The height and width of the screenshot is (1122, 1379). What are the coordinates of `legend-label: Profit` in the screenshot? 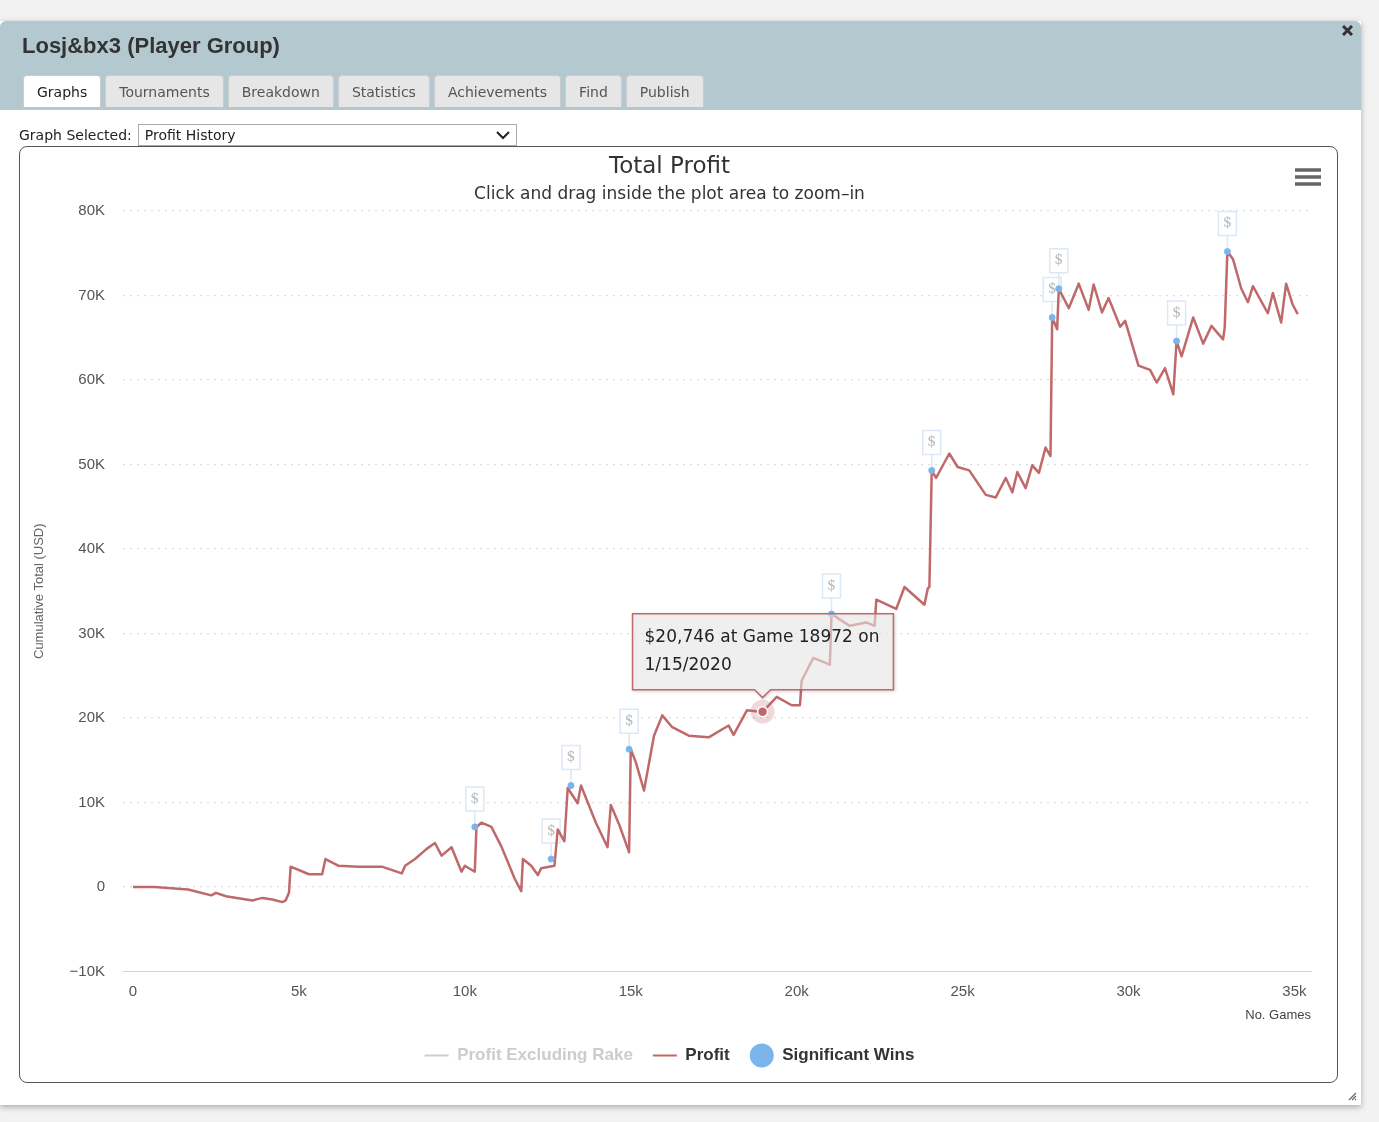 It's located at (708, 1055).